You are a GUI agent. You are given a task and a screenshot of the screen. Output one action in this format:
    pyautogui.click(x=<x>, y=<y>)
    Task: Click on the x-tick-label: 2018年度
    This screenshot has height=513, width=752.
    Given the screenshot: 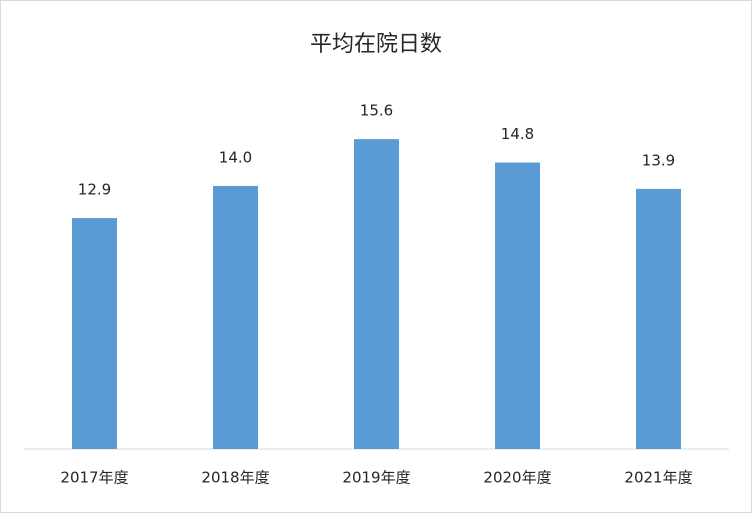 What is the action you would take?
    pyautogui.click(x=235, y=478)
    